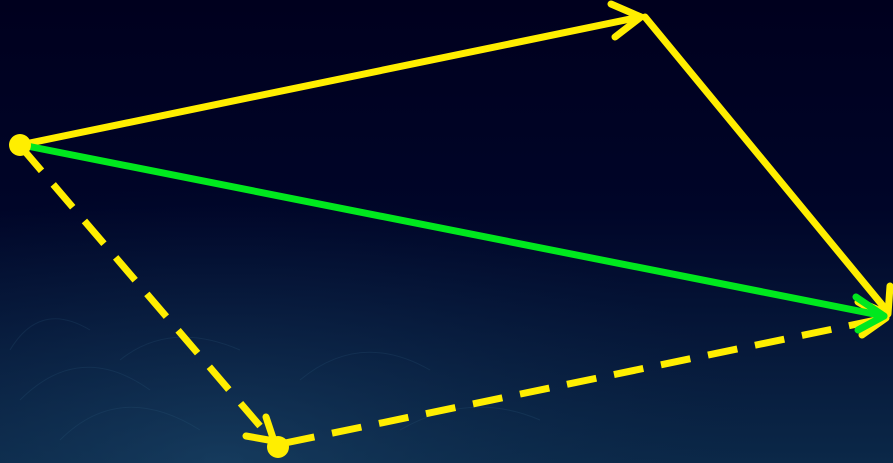 This screenshot has width=893, height=463. What do you see at coordinates (870, 313) in the screenshot?
I see `resultant-vector-arrowhead` at bounding box center [870, 313].